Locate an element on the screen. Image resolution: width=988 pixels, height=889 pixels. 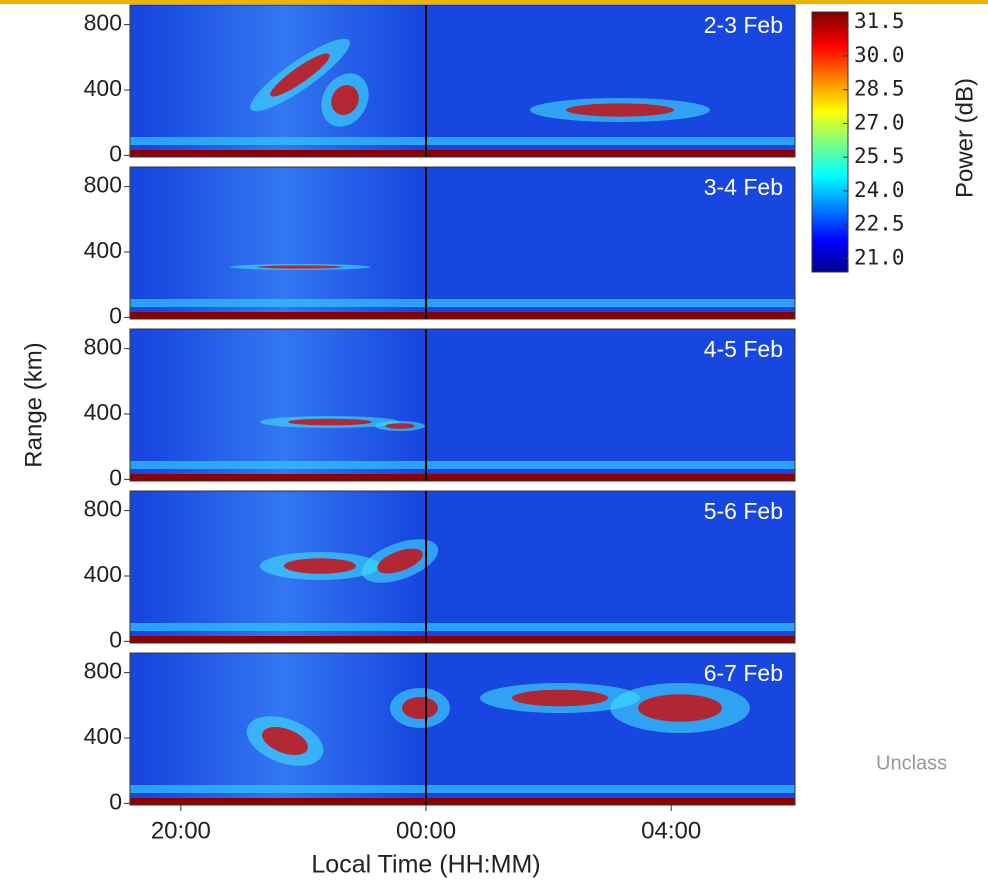
panel-title: 5-6 Feb is located at coordinates (743, 511).